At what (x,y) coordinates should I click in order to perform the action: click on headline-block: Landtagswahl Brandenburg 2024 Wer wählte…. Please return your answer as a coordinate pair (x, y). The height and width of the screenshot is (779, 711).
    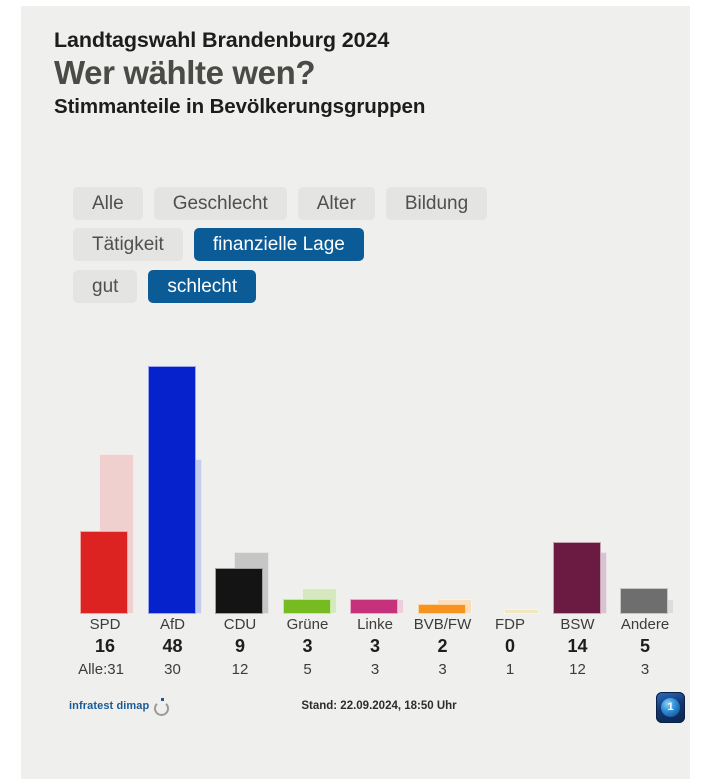
    Looking at the image, I should click on (359, 73).